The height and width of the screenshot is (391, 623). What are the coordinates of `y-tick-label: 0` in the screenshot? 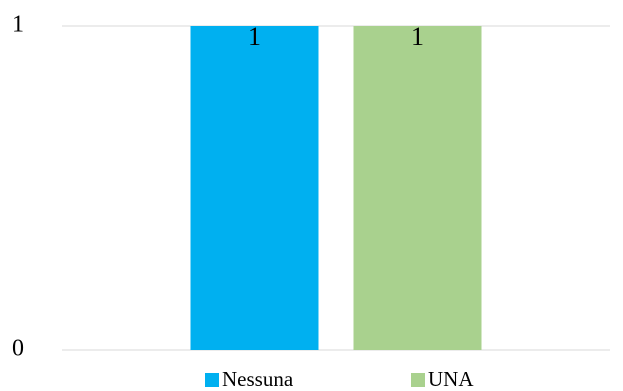 It's located at (18, 349).